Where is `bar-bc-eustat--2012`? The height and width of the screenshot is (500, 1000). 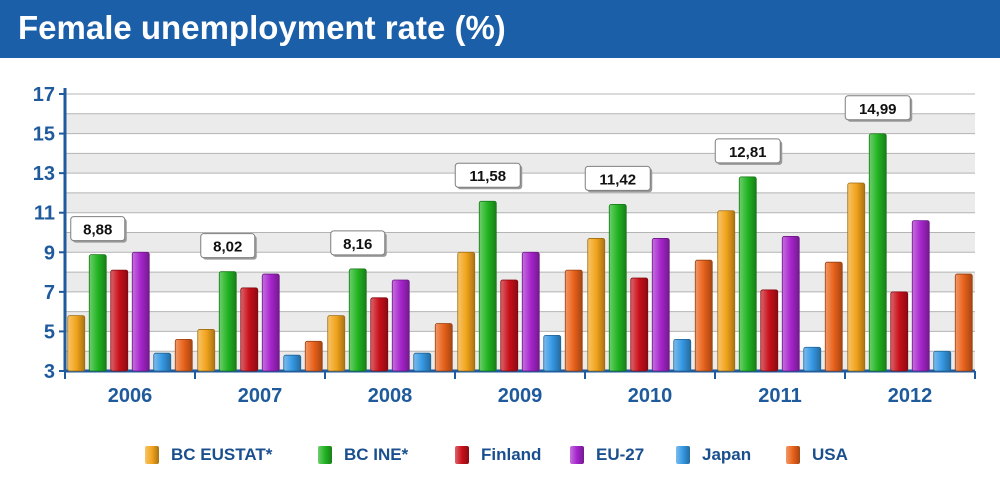 bar-bc-eustat--2012 is located at coordinates (856, 277).